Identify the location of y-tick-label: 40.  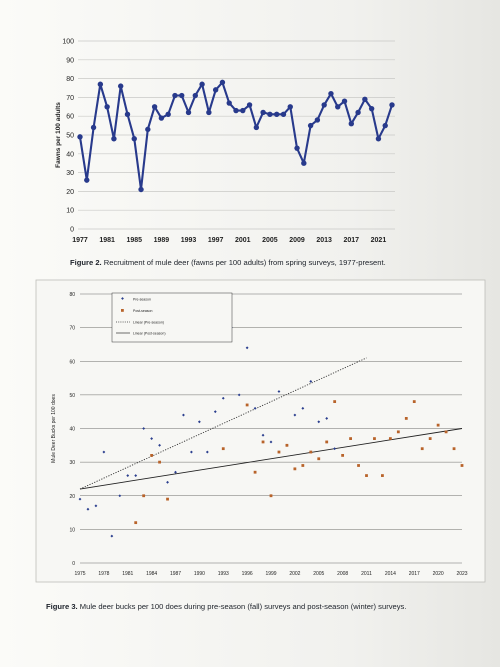
(70, 154).